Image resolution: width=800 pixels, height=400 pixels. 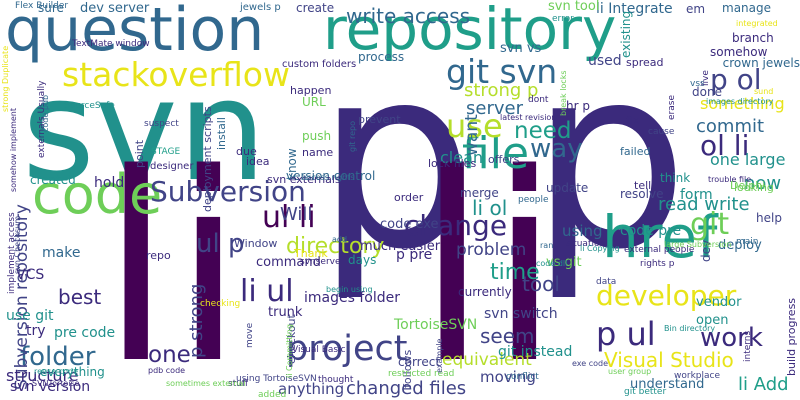 I want to click on word-code-exe-61: code exe, so click(x=409, y=224).